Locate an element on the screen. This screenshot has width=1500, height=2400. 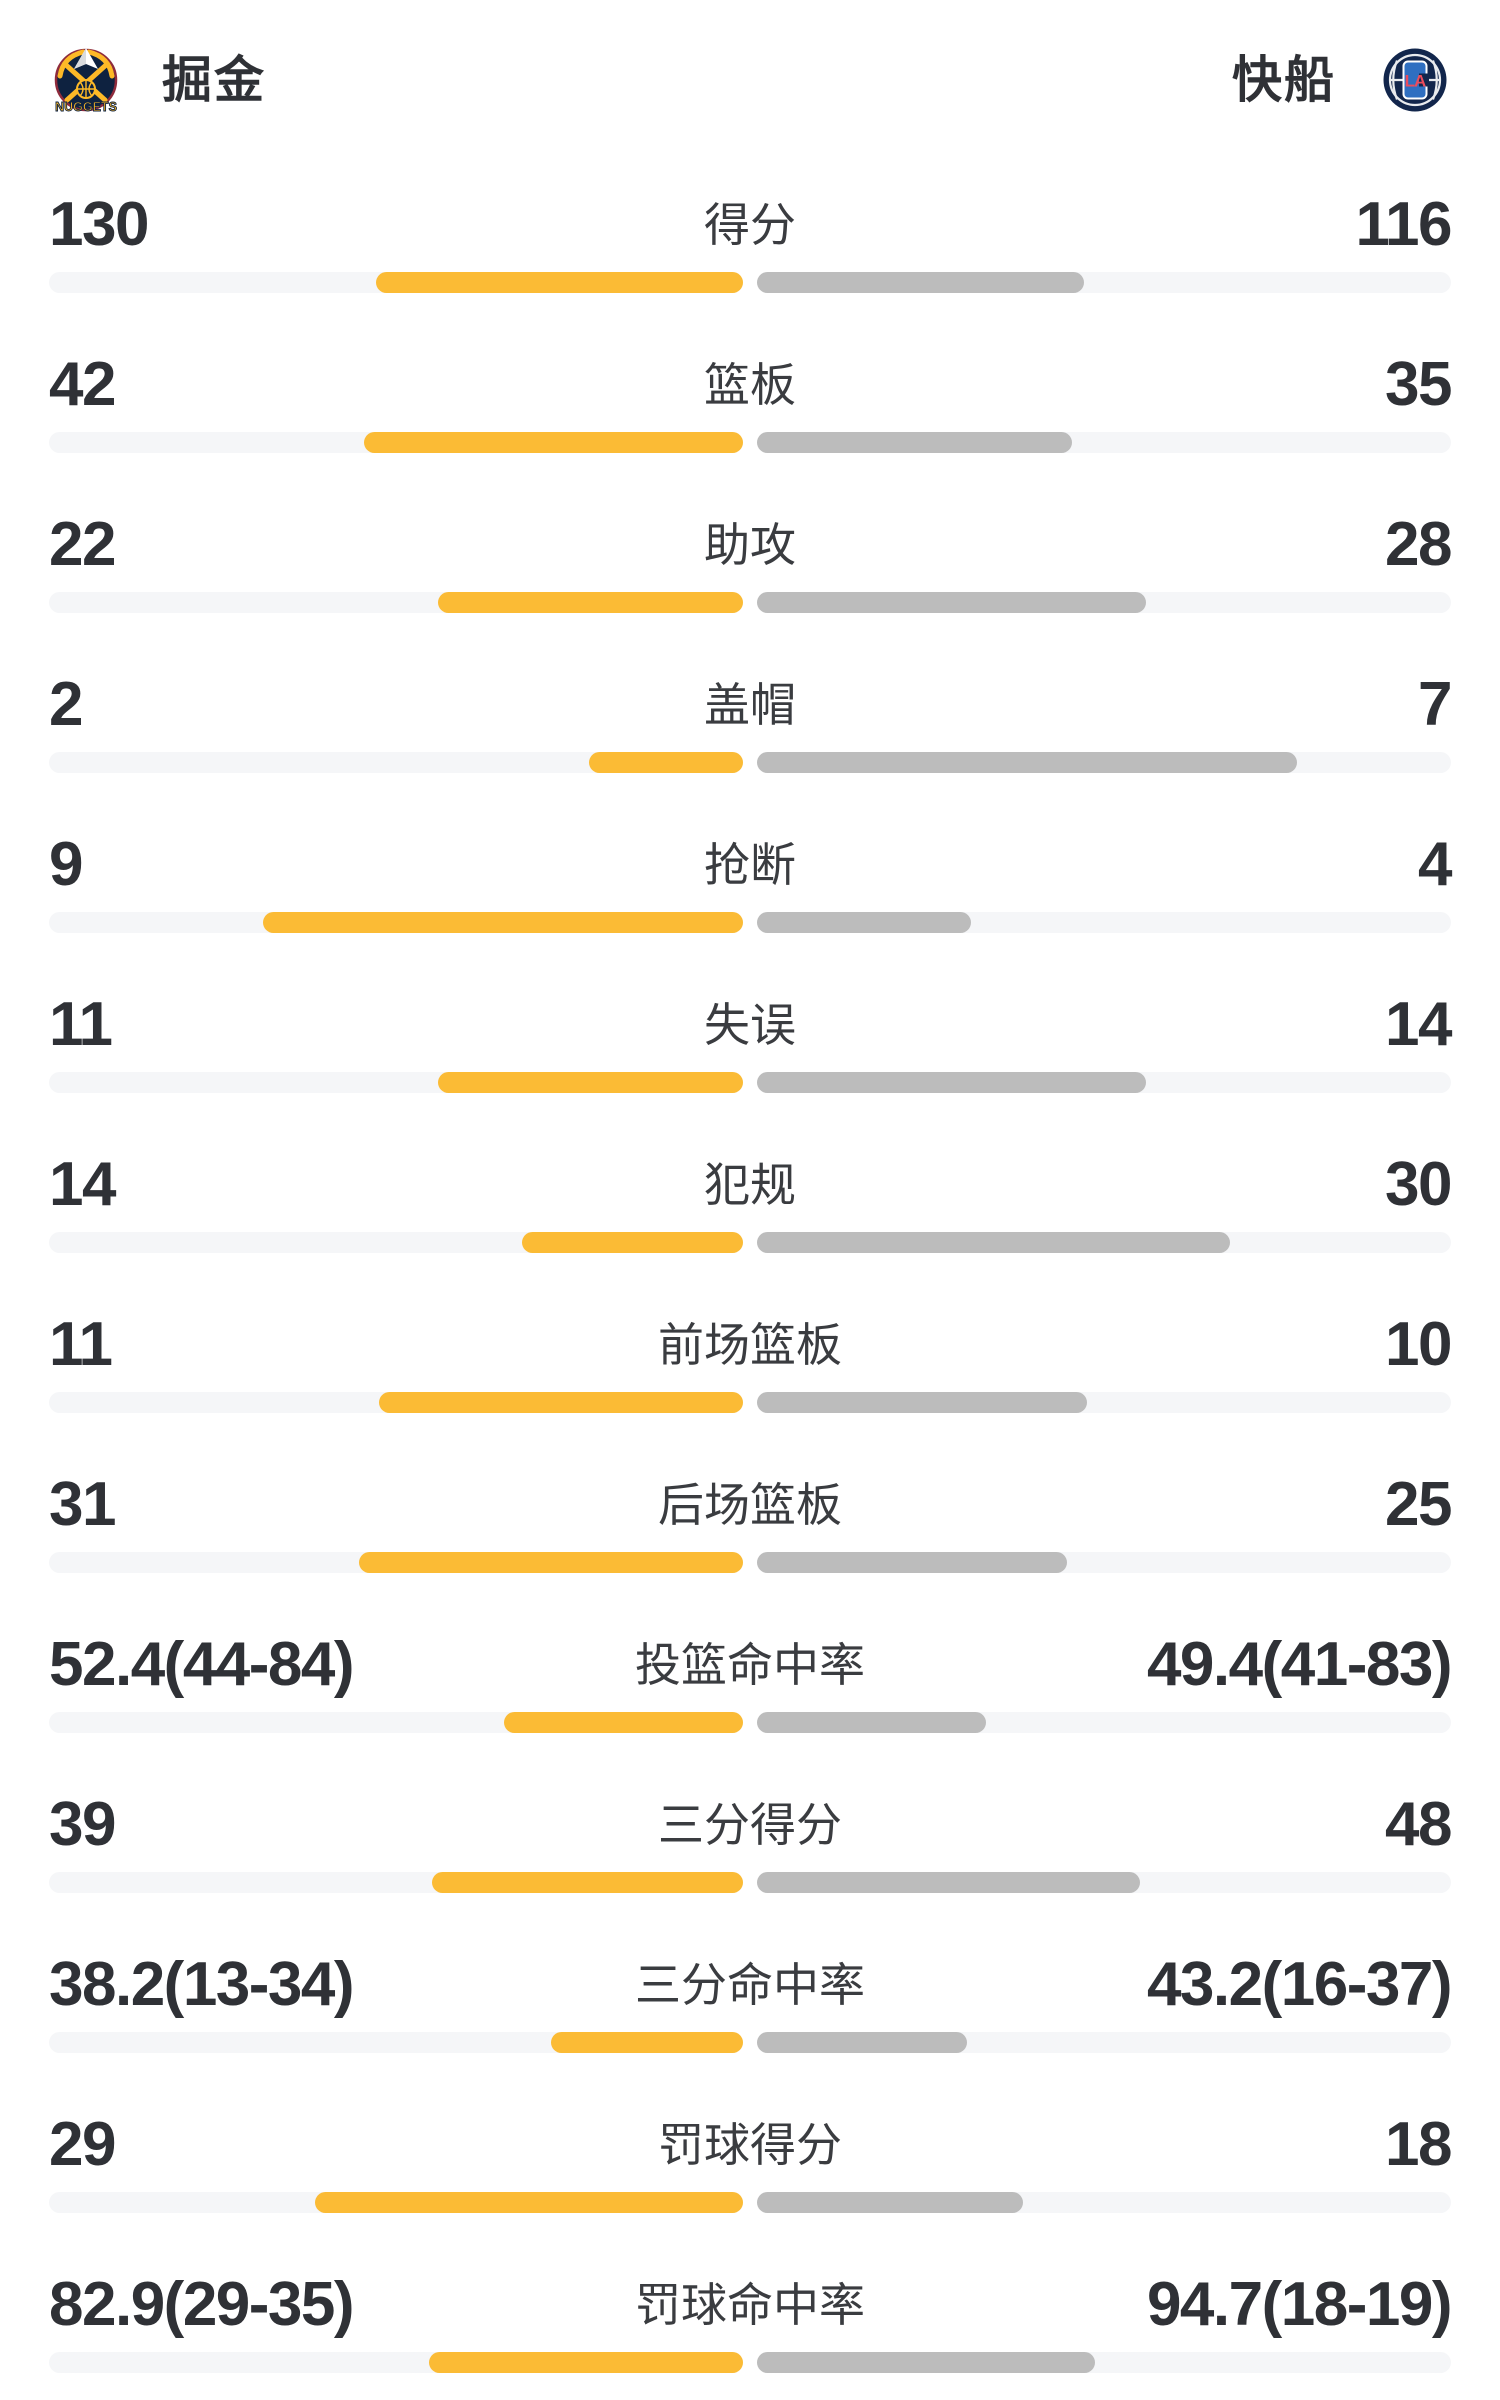
stat-label: 失误 is located at coordinates (750, 1025).